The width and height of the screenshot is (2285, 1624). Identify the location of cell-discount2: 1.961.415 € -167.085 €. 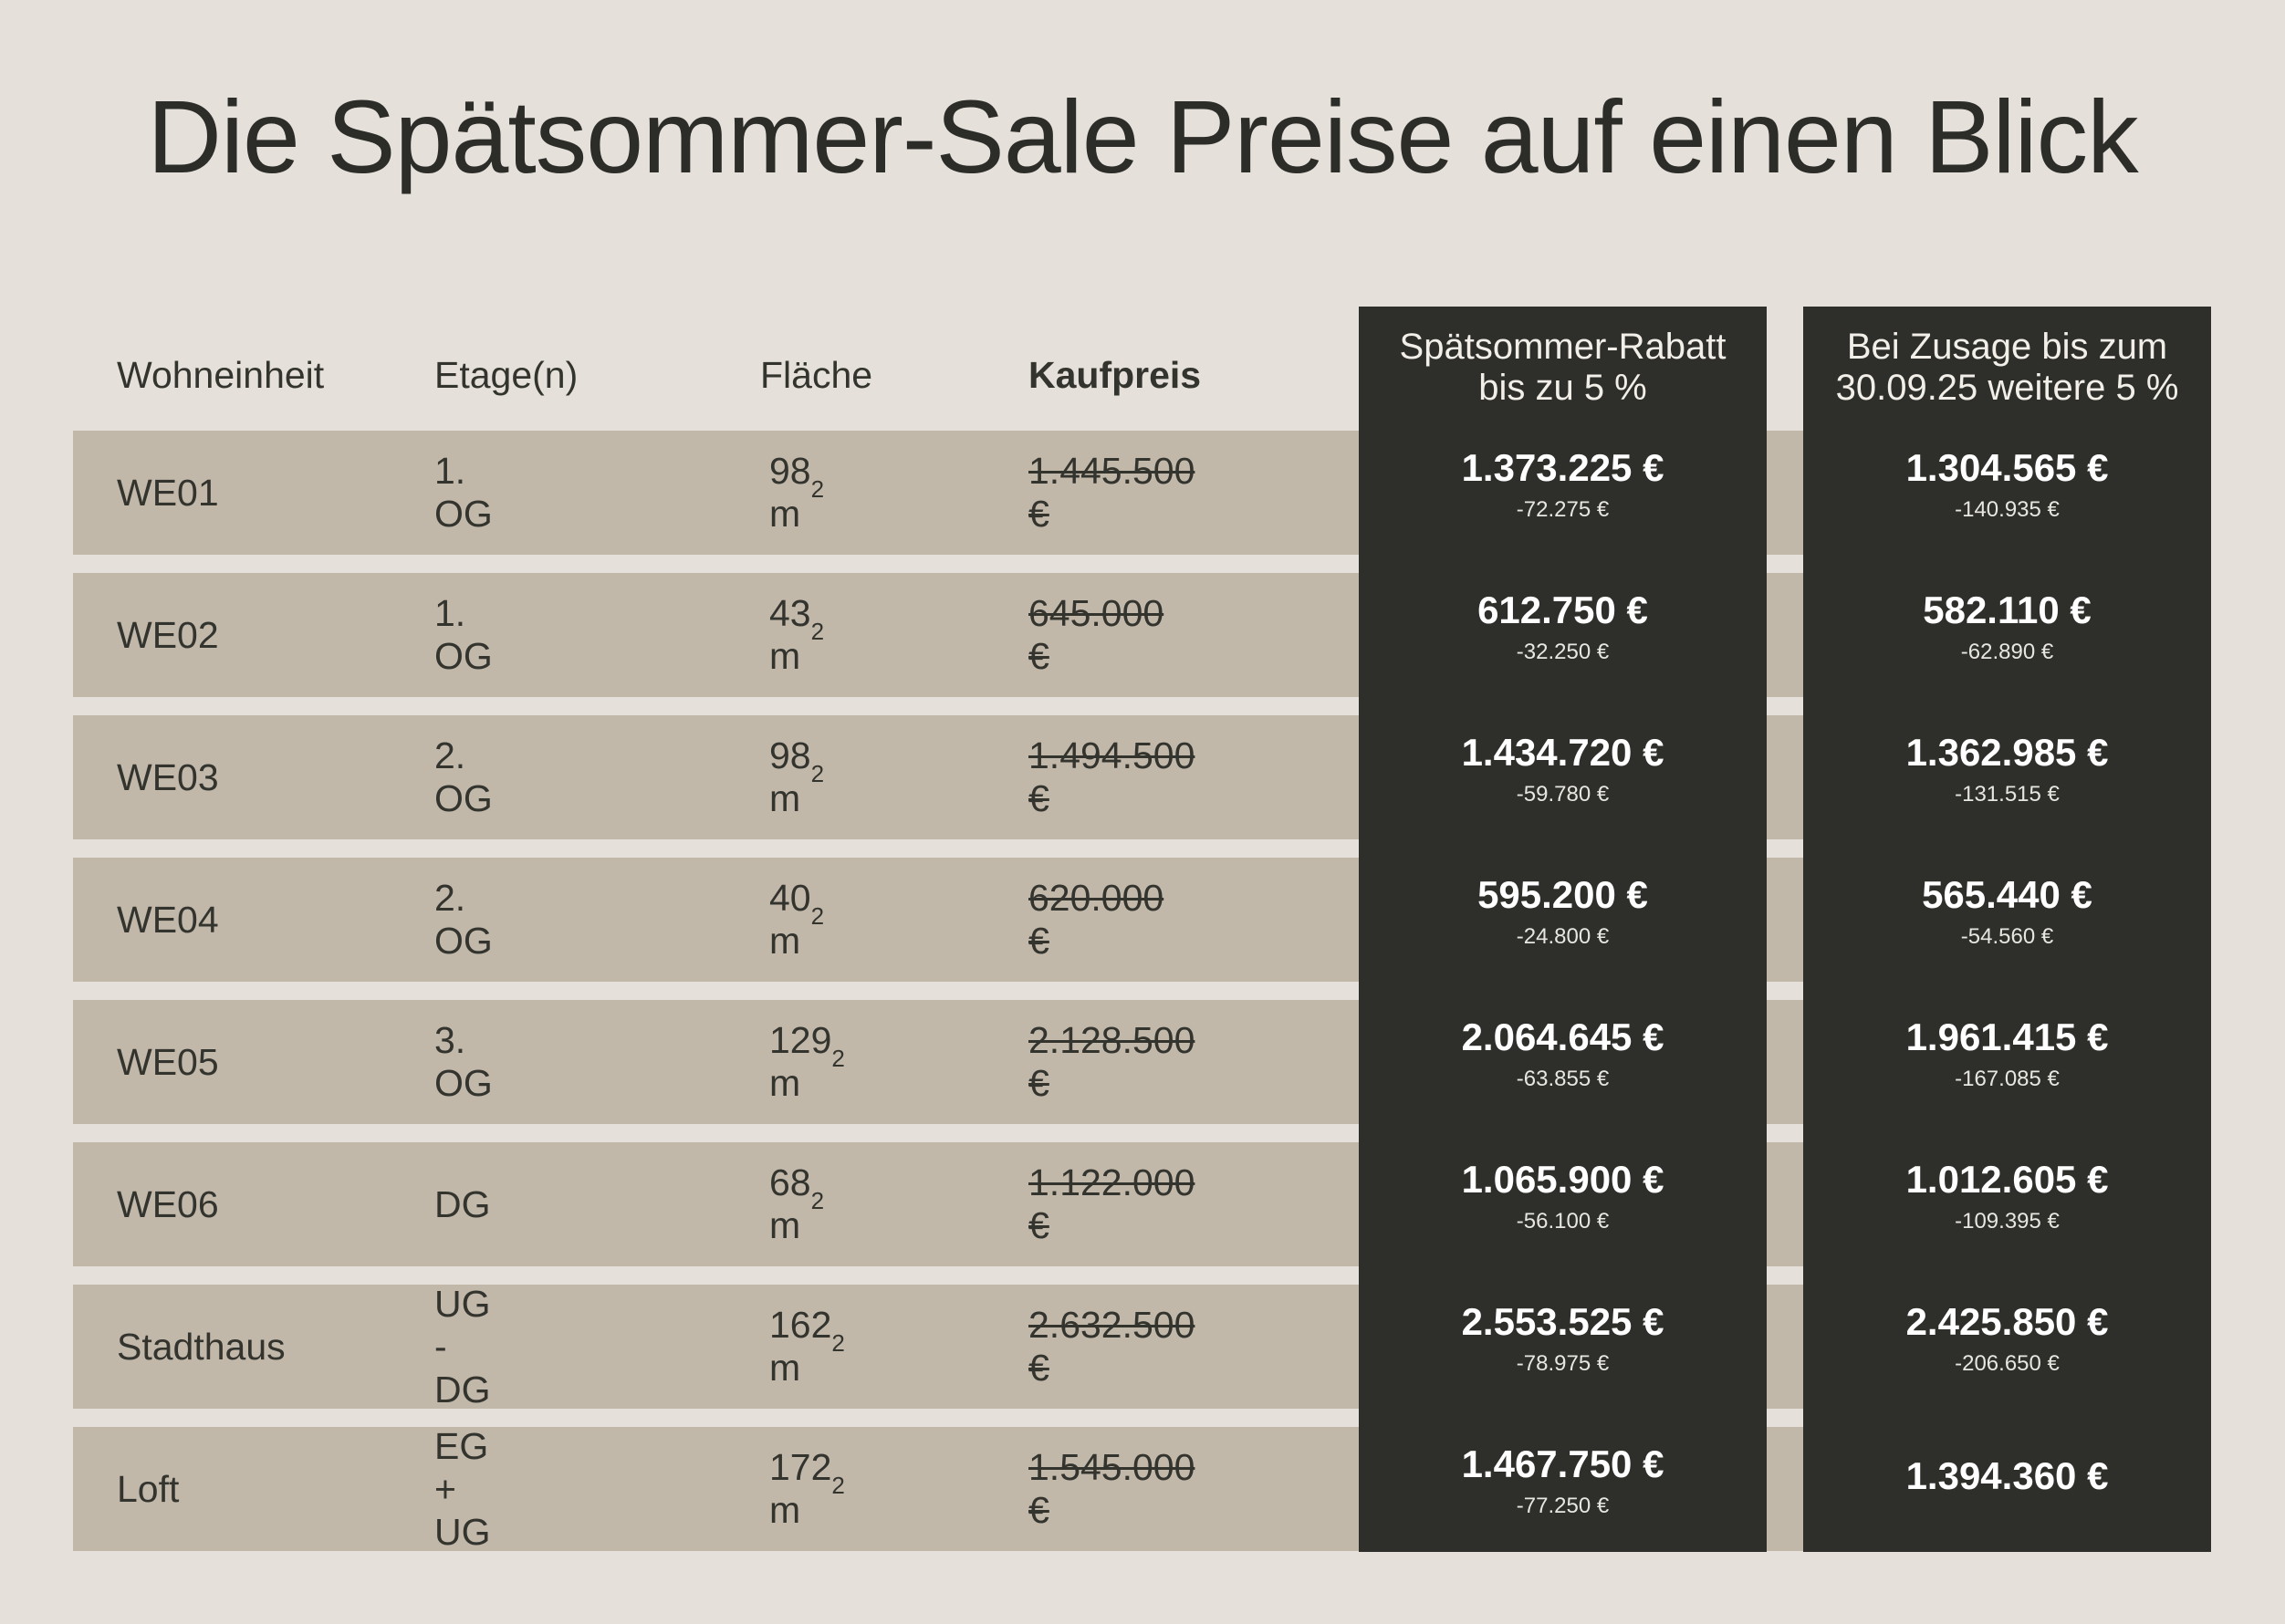
(2007, 1062).